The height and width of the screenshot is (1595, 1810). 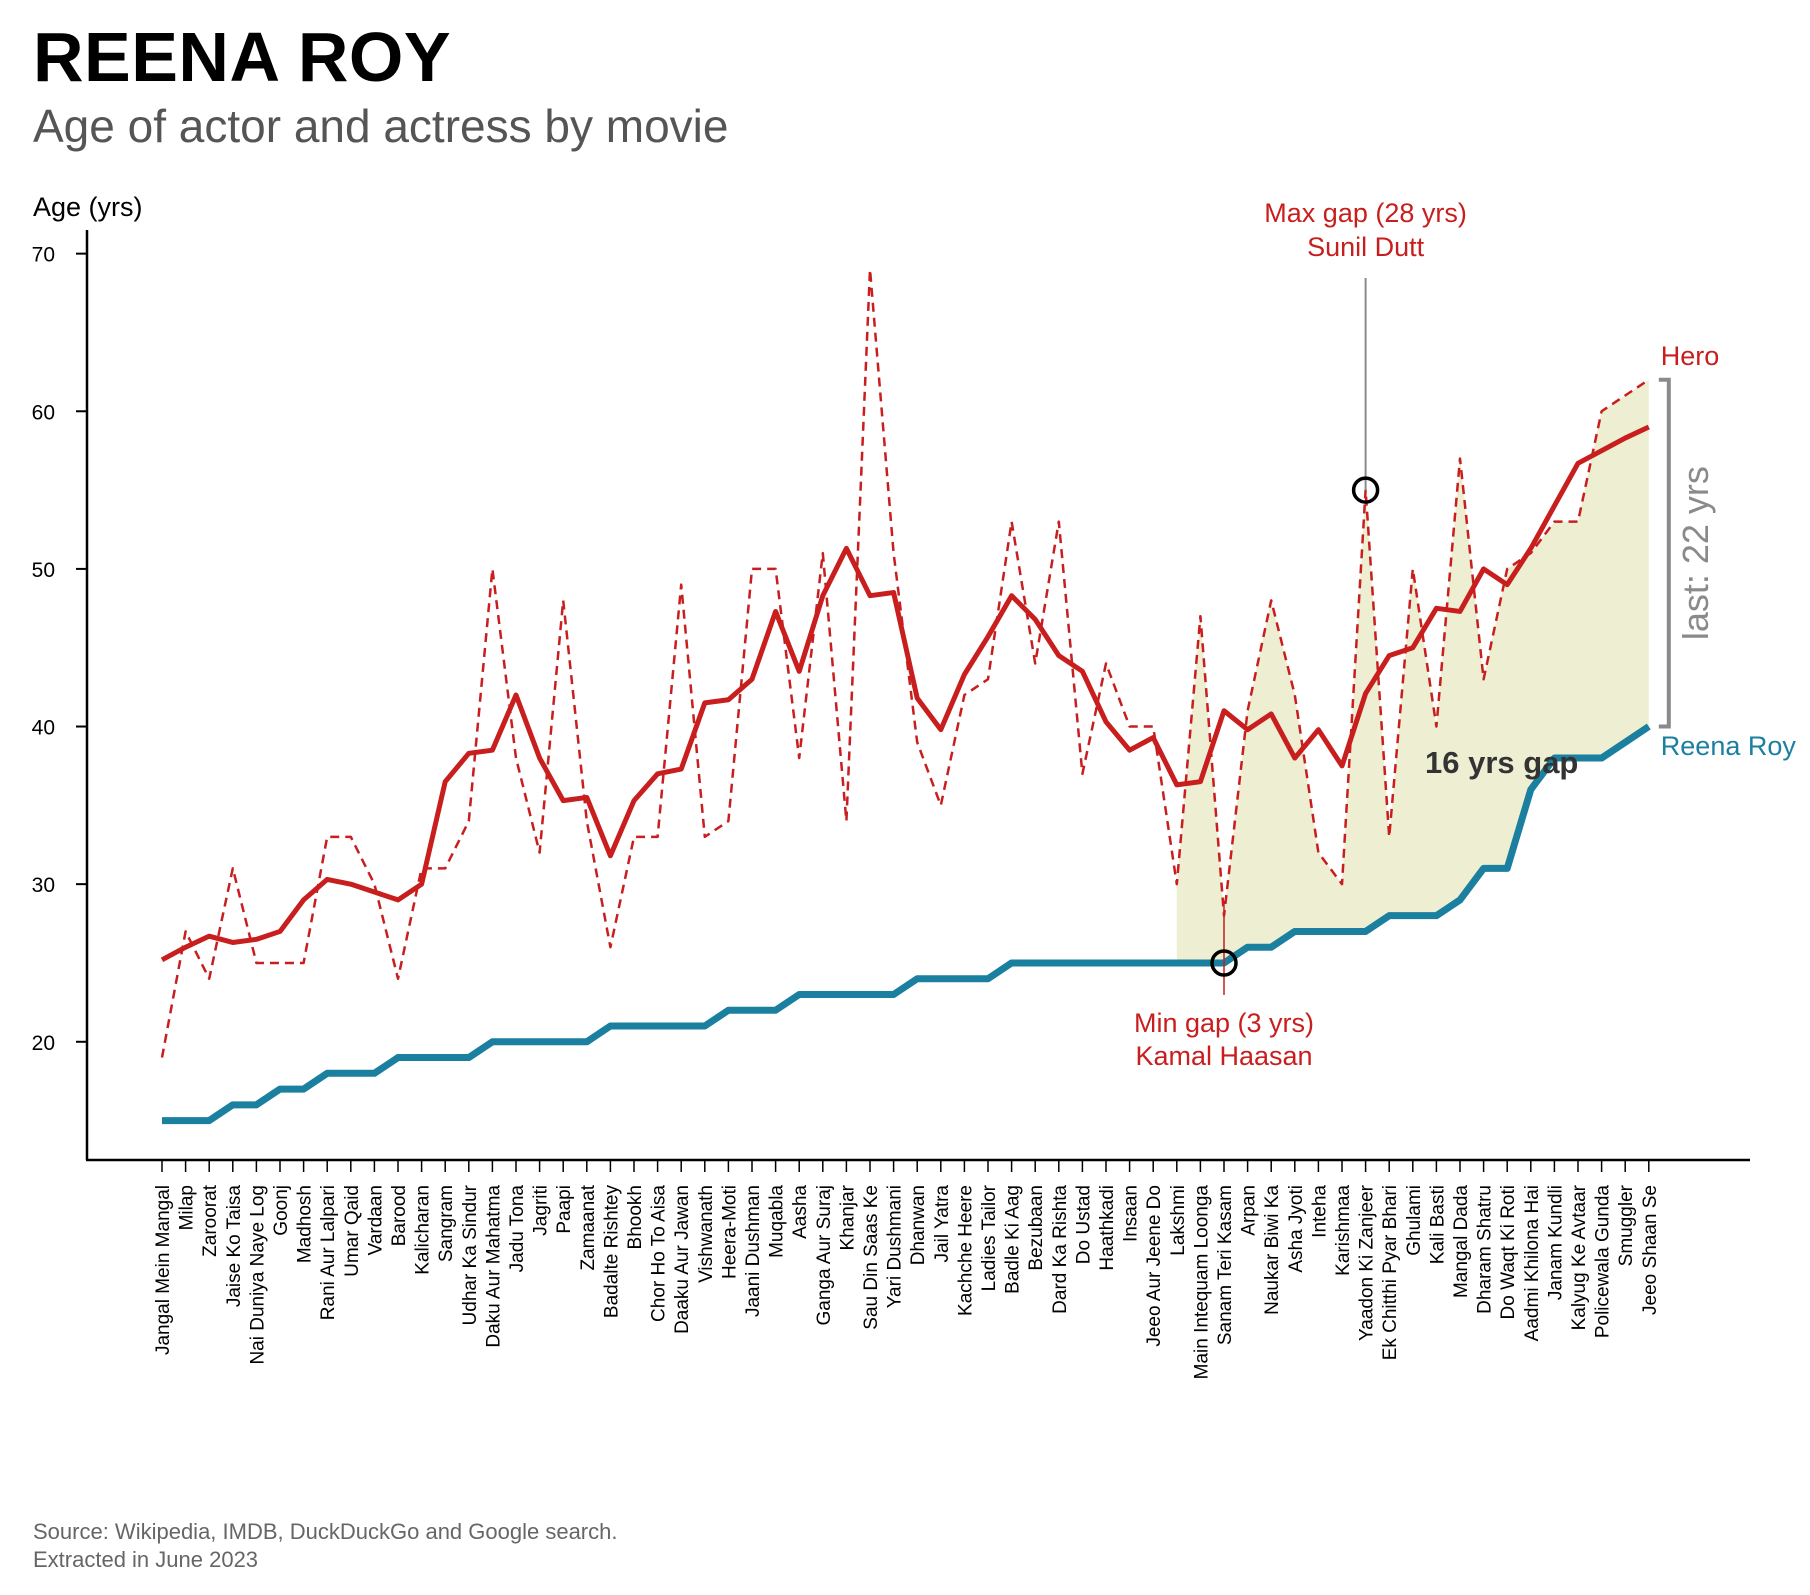 I want to click on x-tick-label: Heera-Moti, so click(x=729, y=1232).